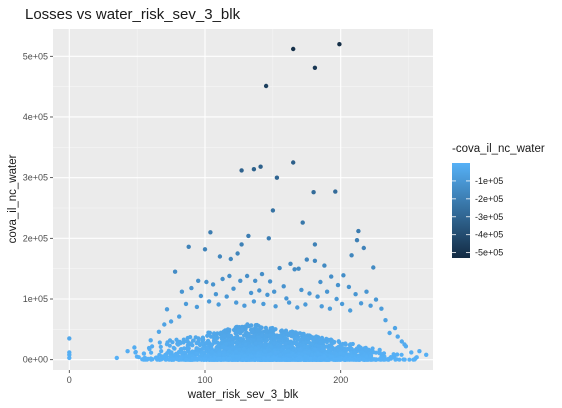  Describe the element at coordinates (243, 395) in the screenshot. I see `x-axis-title: water_risk_sev_3_blk` at that location.